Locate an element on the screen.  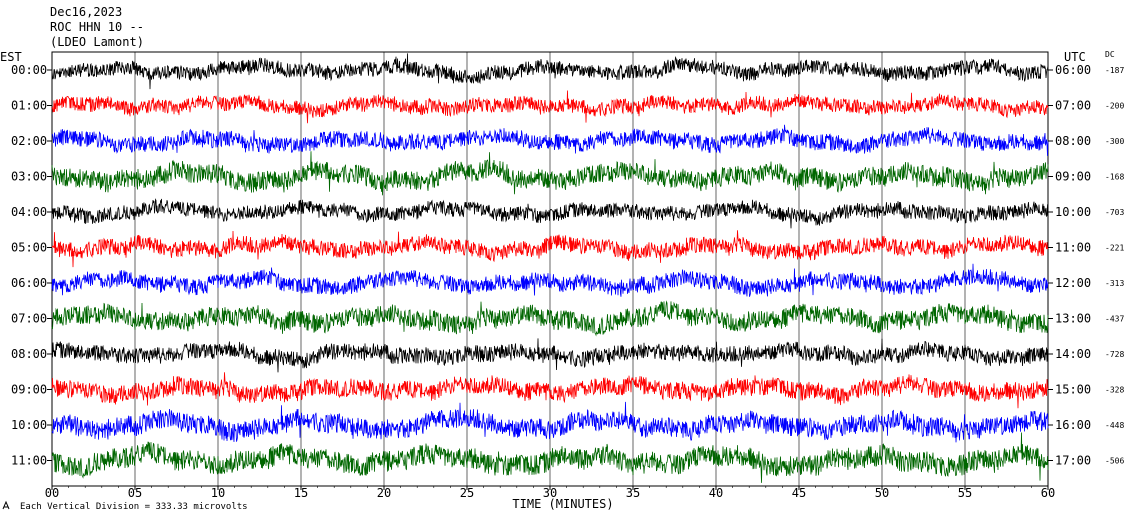
row-label-local: 01:00 is located at coordinates (29, 106).